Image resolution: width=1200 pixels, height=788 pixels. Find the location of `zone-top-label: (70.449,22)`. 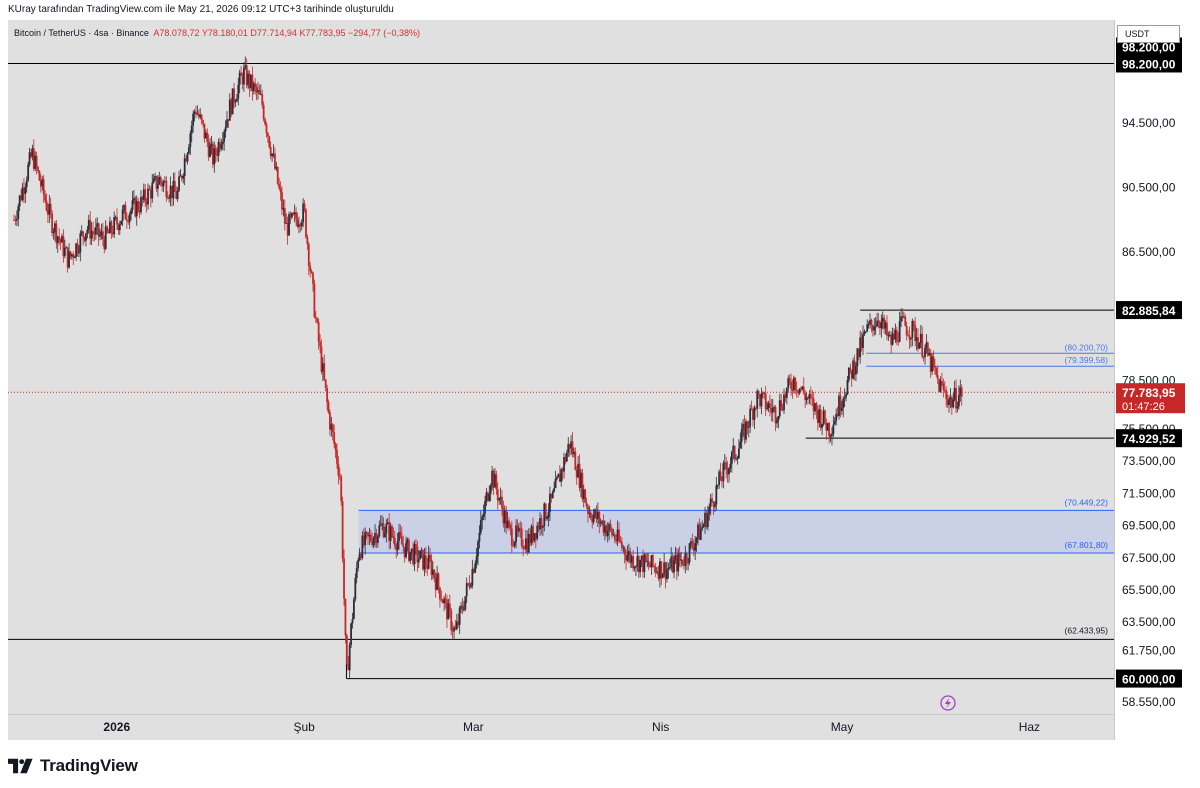

zone-top-label: (70.449,22) is located at coordinates (1087, 502).